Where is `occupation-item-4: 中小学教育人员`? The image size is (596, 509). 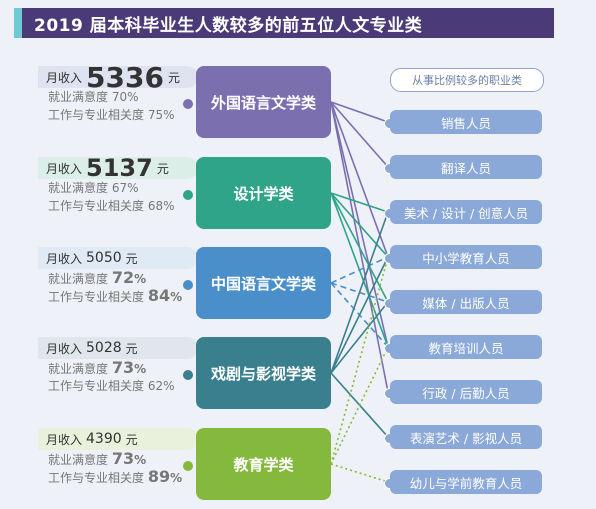 occupation-item-4: 中小学教育人员 is located at coordinates (466, 257).